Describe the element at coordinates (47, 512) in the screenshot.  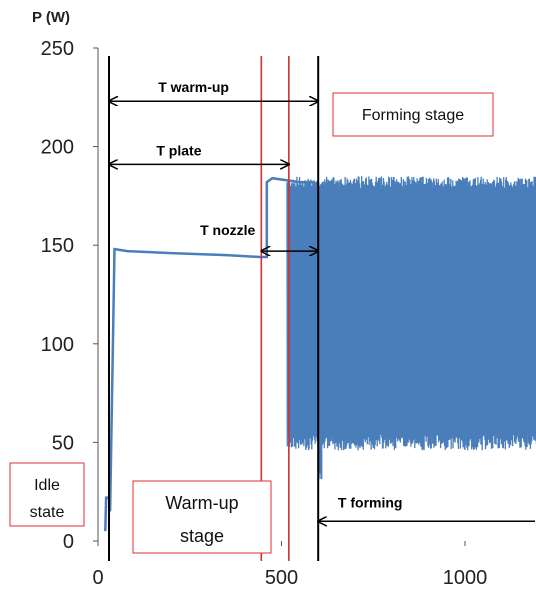
I see `idle-state-label-line2: state` at that location.